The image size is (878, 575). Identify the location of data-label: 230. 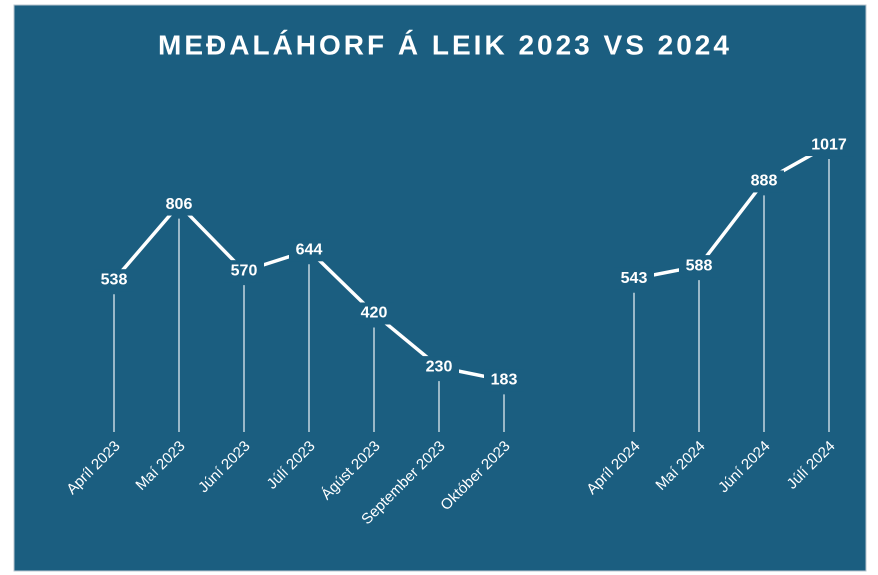
(439, 366).